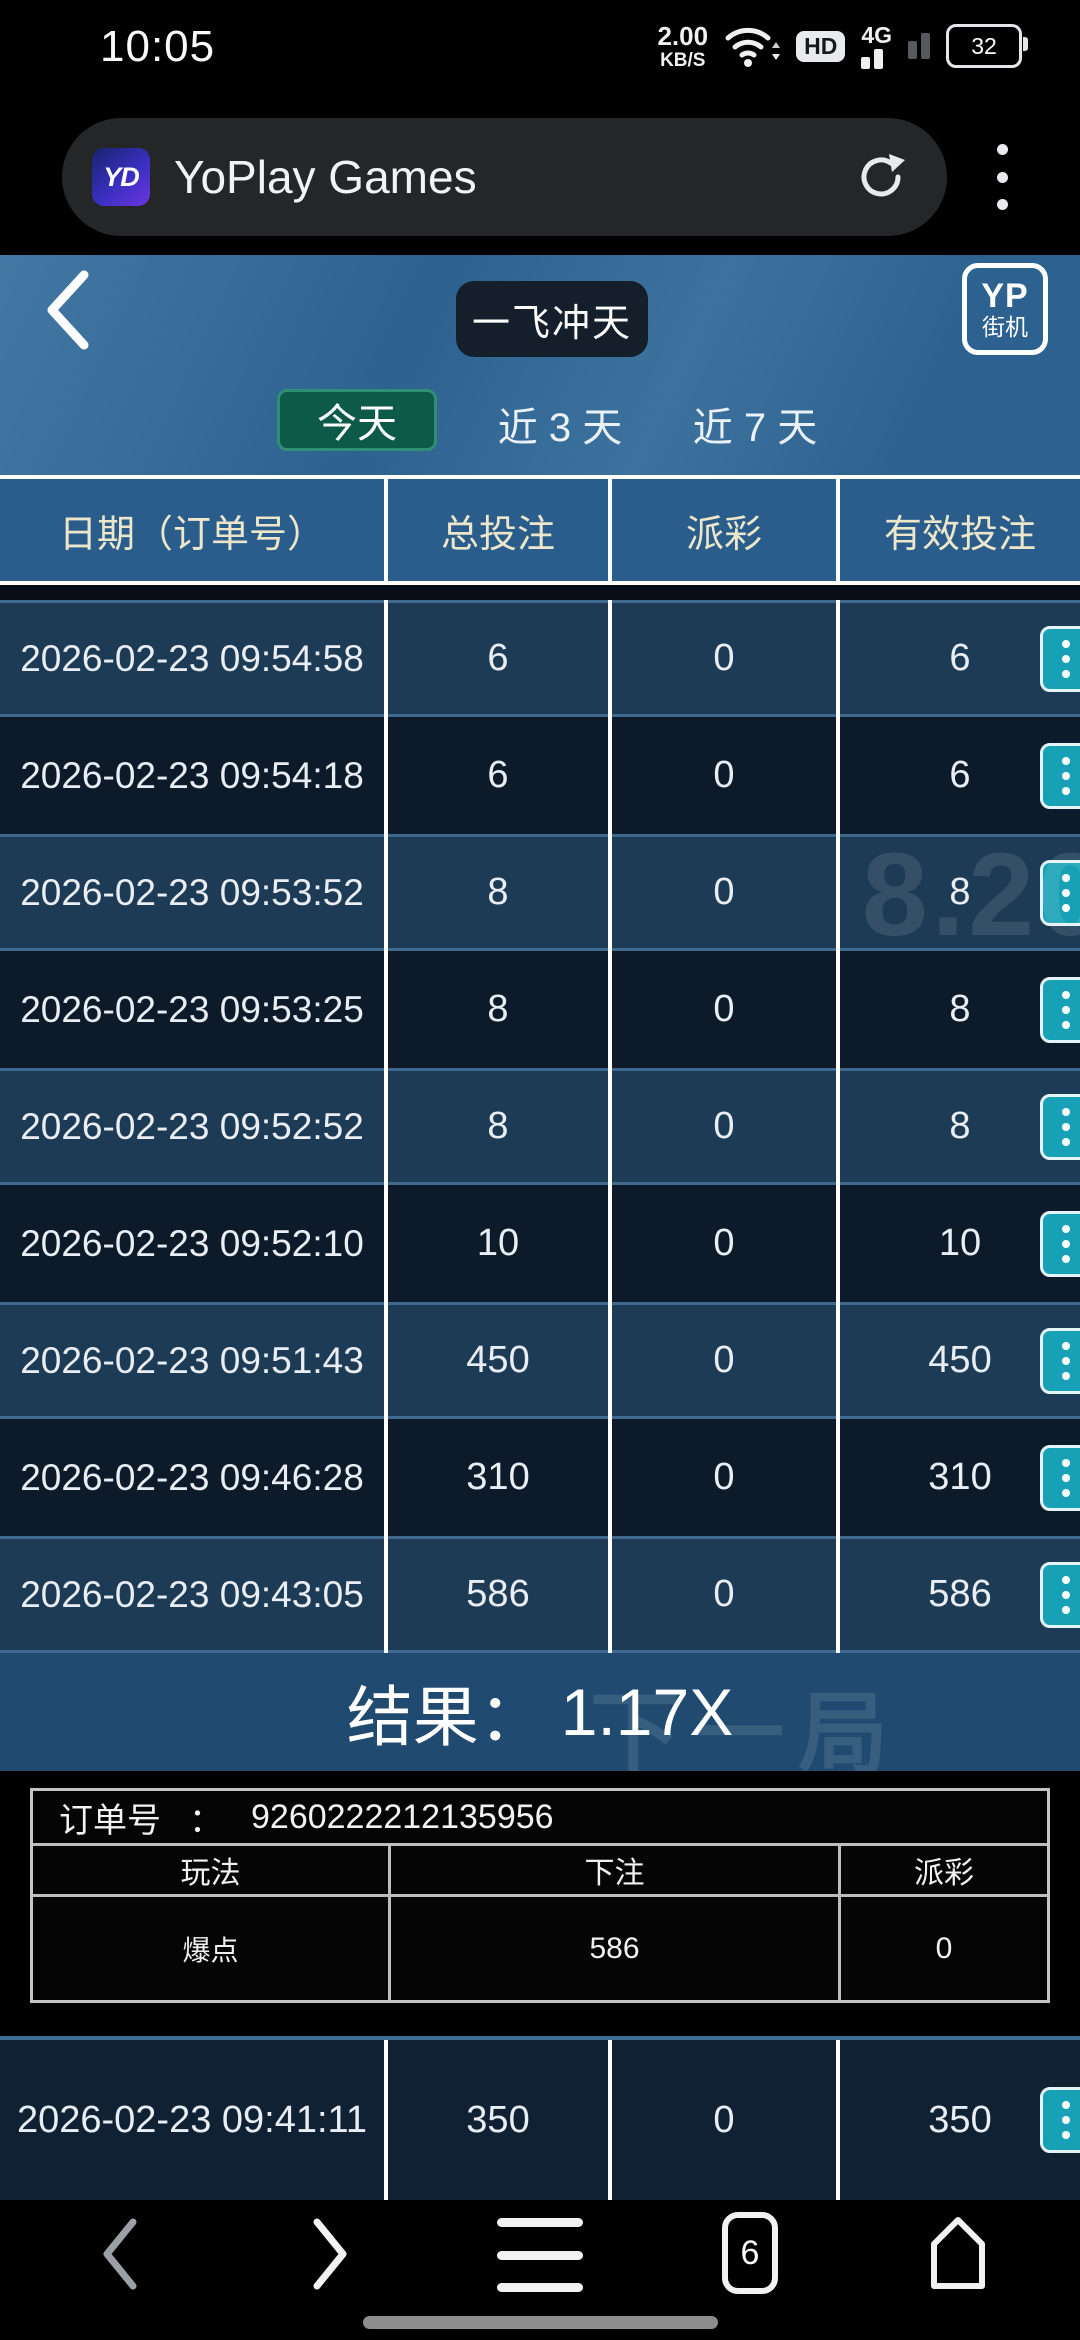  I want to click on order-sub-table: 玩法 下注 派彩 爆点 586 0, so click(540, 1921).